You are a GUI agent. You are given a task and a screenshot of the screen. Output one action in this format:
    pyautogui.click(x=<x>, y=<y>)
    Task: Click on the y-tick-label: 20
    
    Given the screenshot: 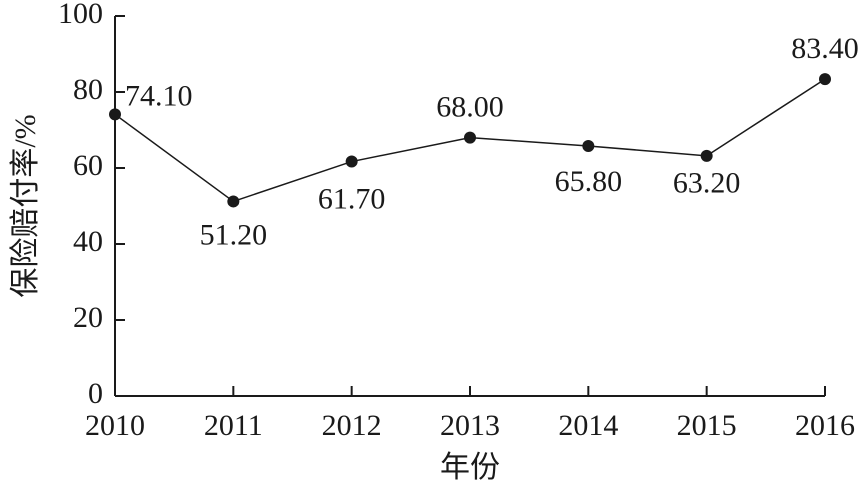 What is the action you would take?
    pyautogui.click(x=88, y=317)
    